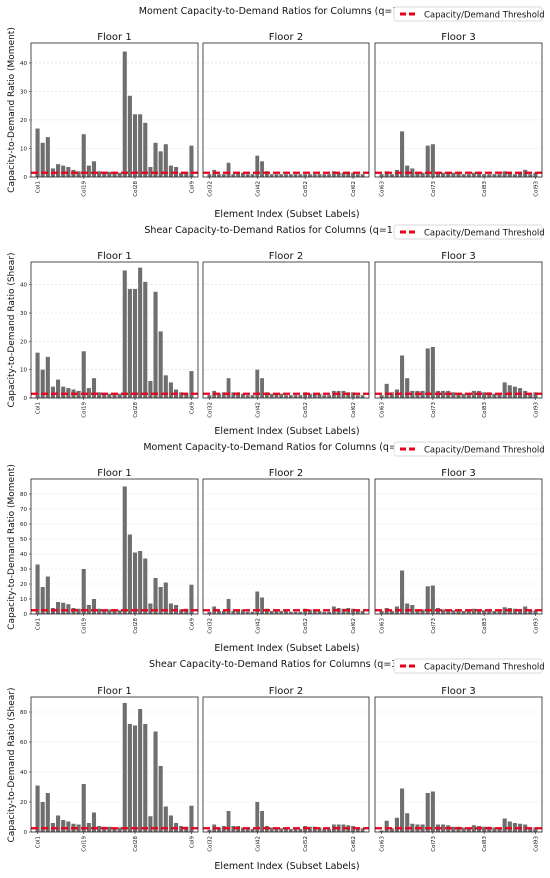 This screenshot has width=550, height=878. I want to click on x-tick-label: Col28, so click(136, 626).